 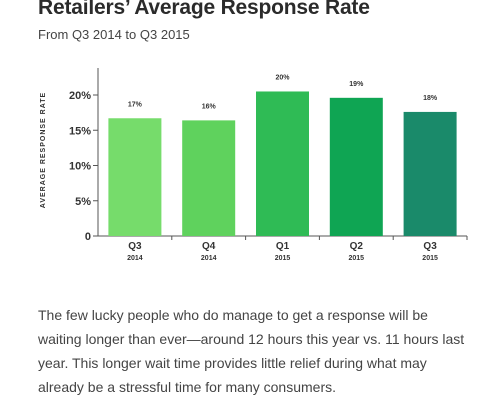 What do you see at coordinates (135, 104) in the screenshot?
I see `data-label: 17%` at bounding box center [135, 104].